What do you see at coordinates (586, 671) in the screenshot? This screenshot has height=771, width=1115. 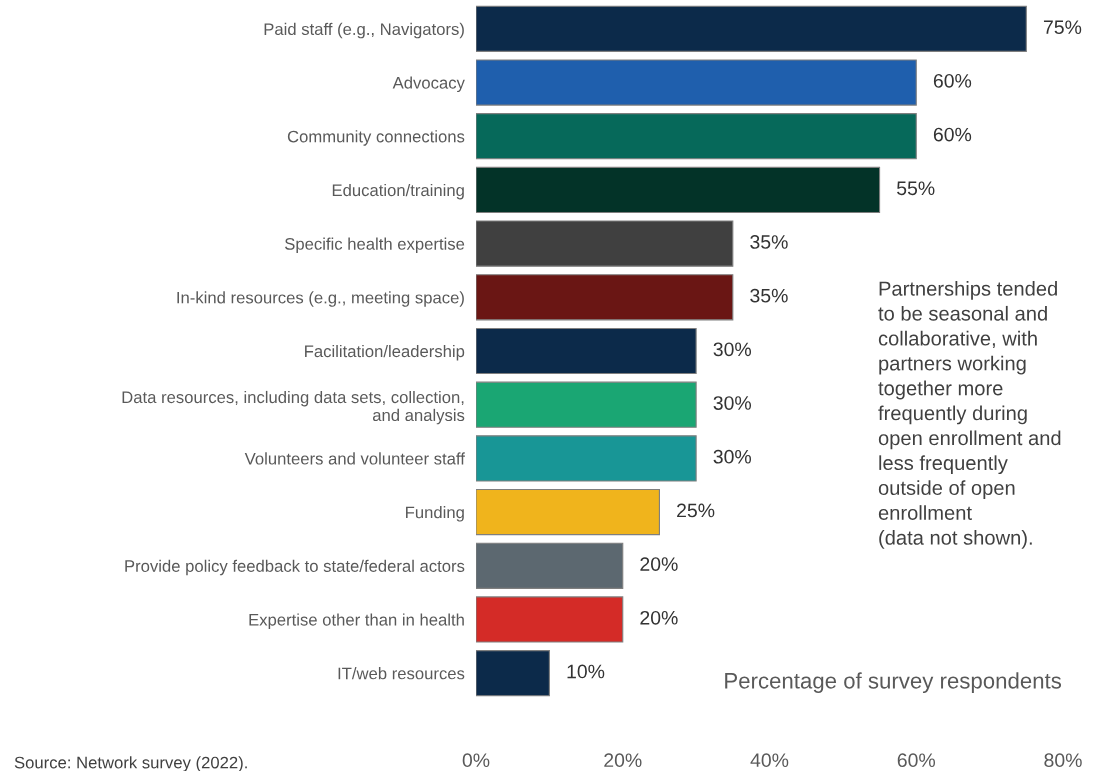 I see `data-label: 10%` at bounding box center [586, 671].